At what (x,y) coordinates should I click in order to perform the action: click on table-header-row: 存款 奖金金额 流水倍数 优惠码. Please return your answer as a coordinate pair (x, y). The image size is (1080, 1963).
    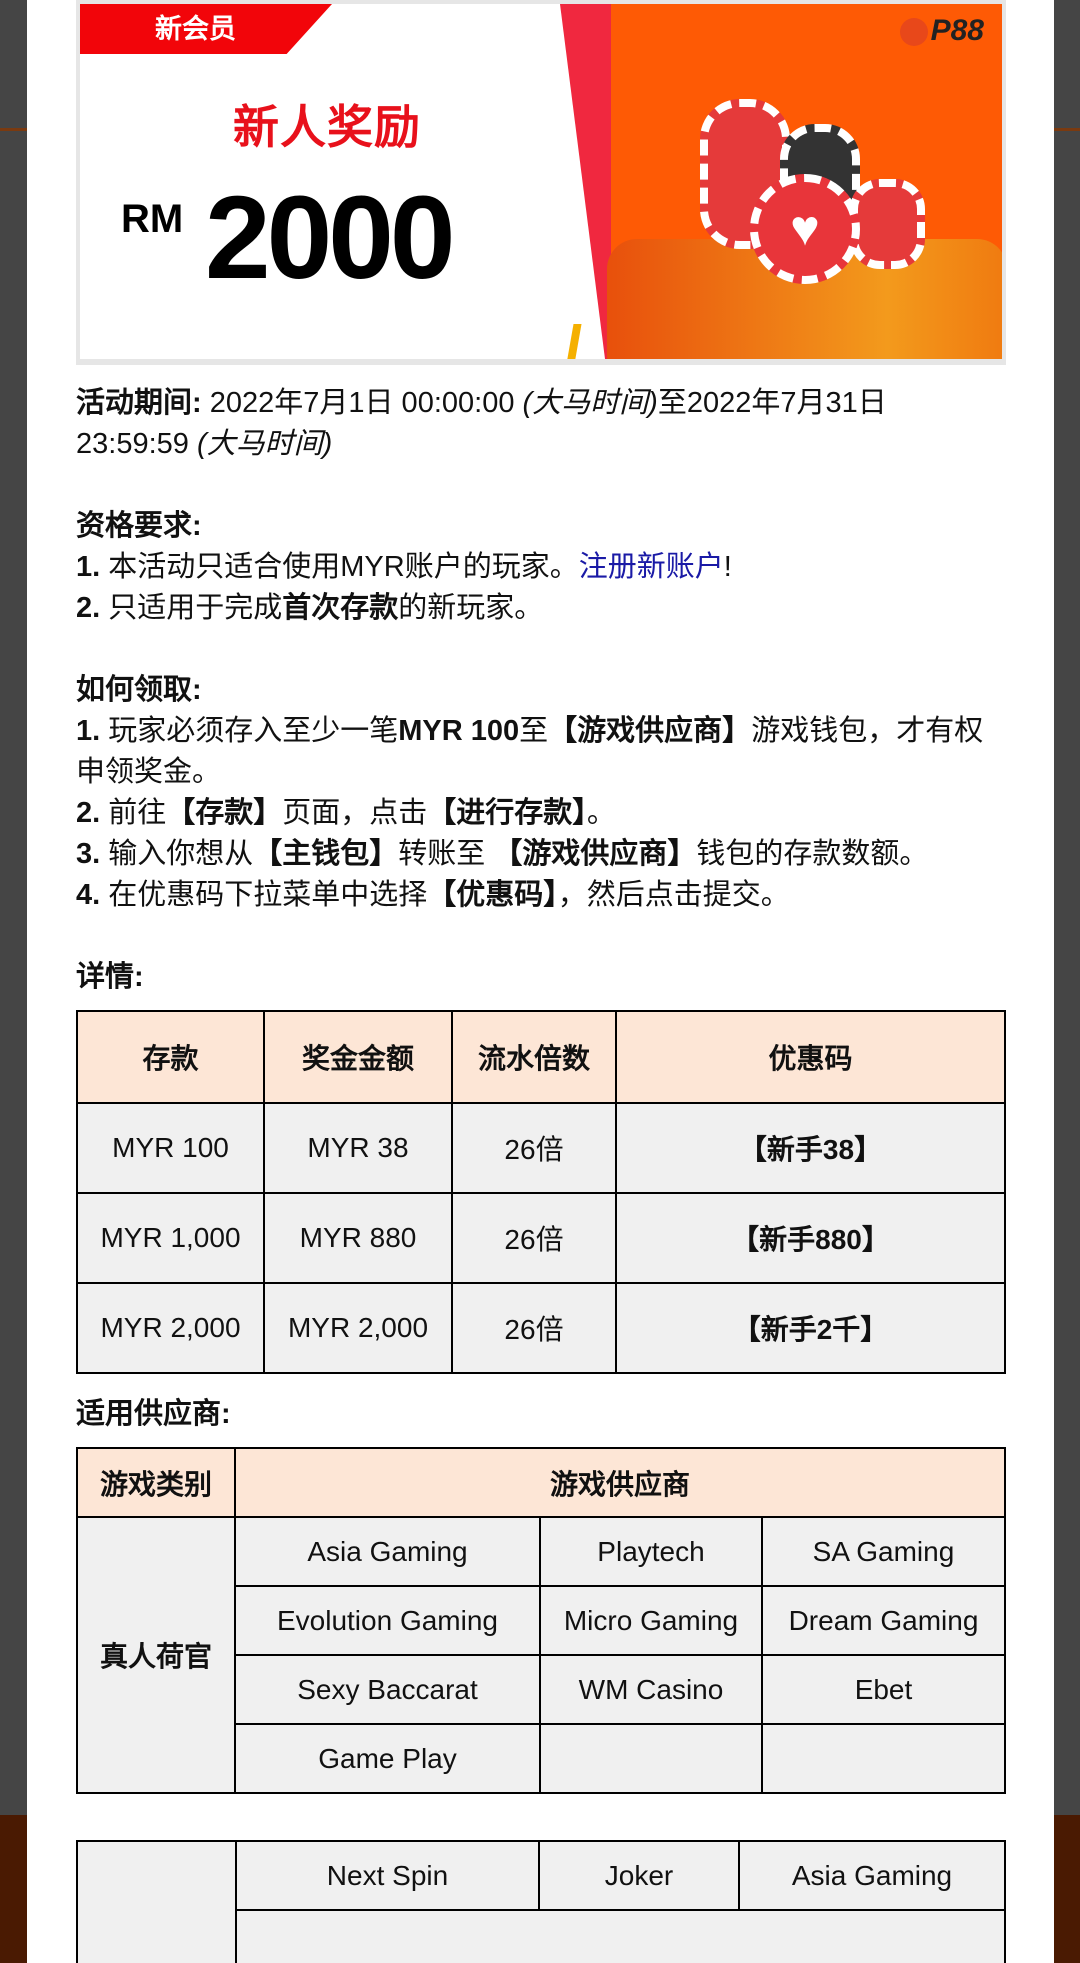
    Looking at the image, I should click on (541, 1057).